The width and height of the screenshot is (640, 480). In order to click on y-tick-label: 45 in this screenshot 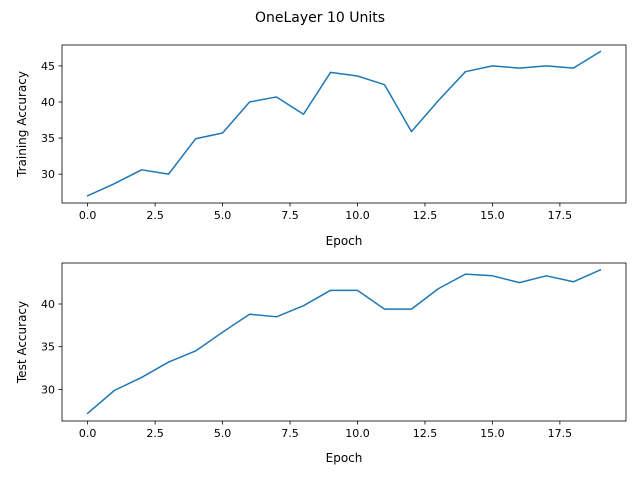, I will do `click(48, 66)`.